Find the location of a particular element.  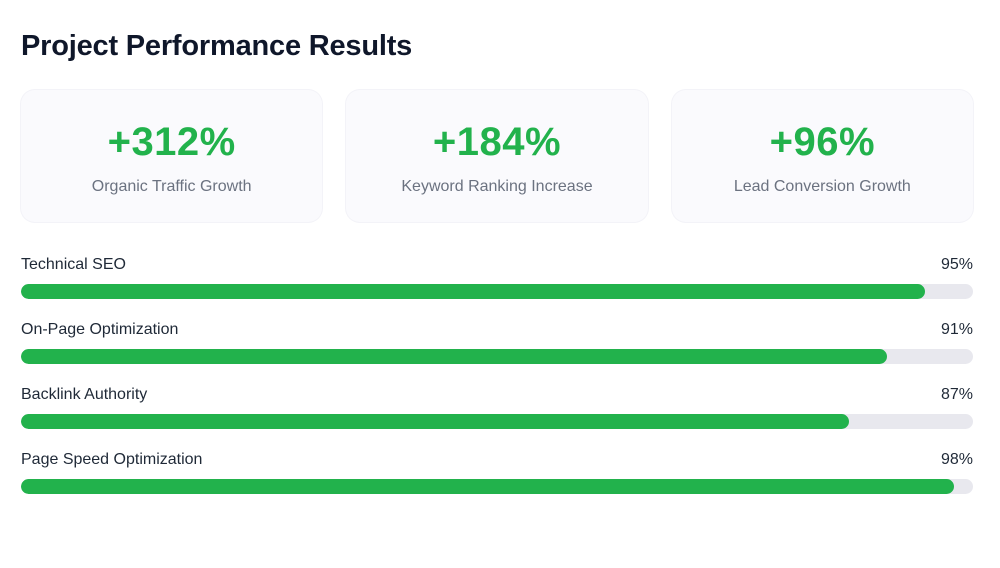

metric-label: Backlink Authority is located at coordinates (84, 394).